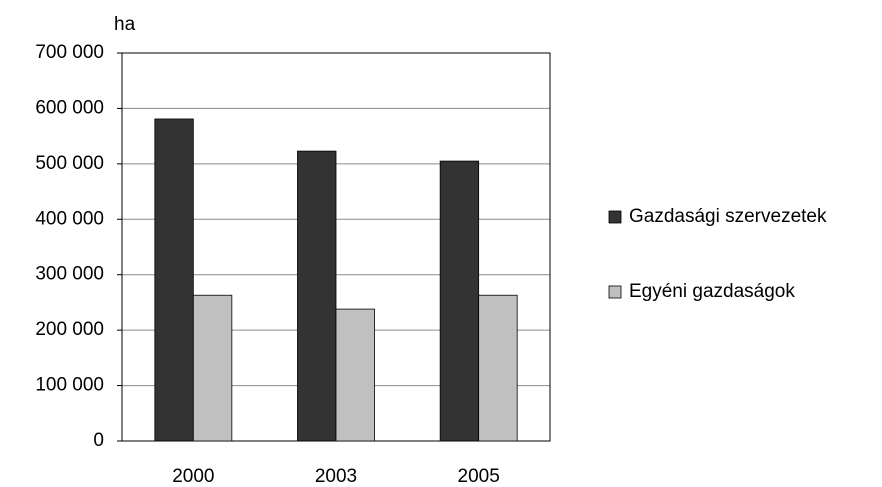  I want to click on y-tick-label: 500 000, so click(69, 163).